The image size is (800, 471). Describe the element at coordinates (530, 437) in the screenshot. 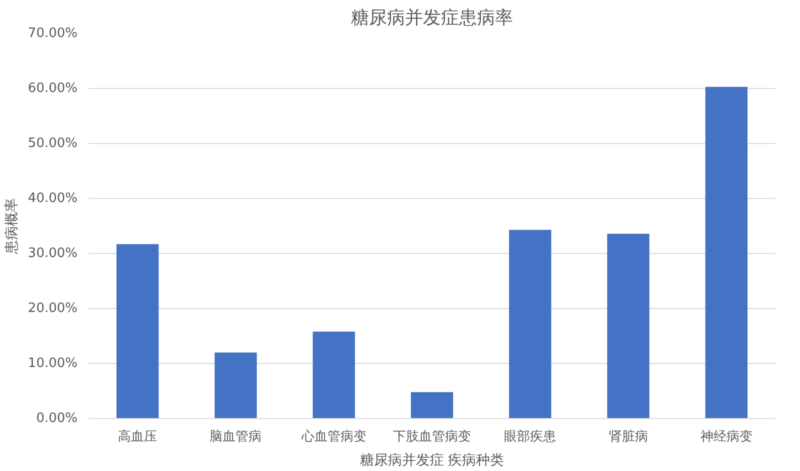

I see `x-tick-label: 眼部疾患` at that location.